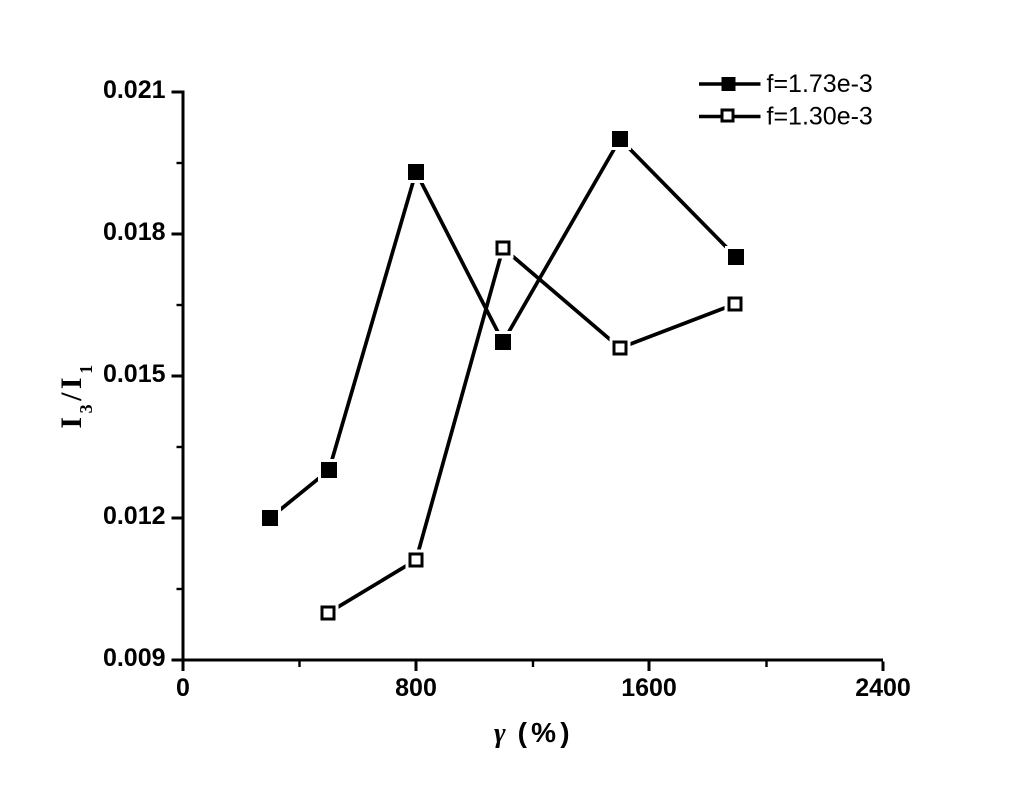  Describe the element at coordinates (820, 116) in the screenshot. I see `svg-text: f=1.30e-3` at that location.